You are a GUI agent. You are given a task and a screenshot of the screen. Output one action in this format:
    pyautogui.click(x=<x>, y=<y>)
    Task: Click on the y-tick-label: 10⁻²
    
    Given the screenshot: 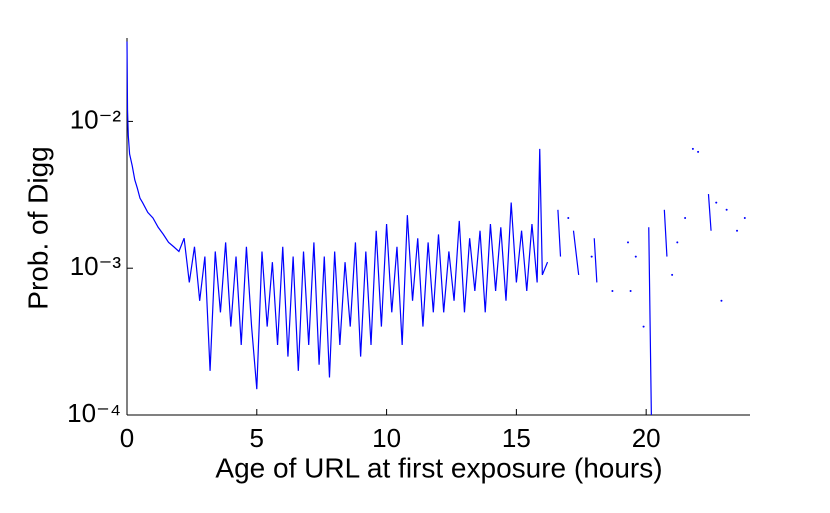 What is the action you would take?
    pyautogui.click(x=96, y=119)
    